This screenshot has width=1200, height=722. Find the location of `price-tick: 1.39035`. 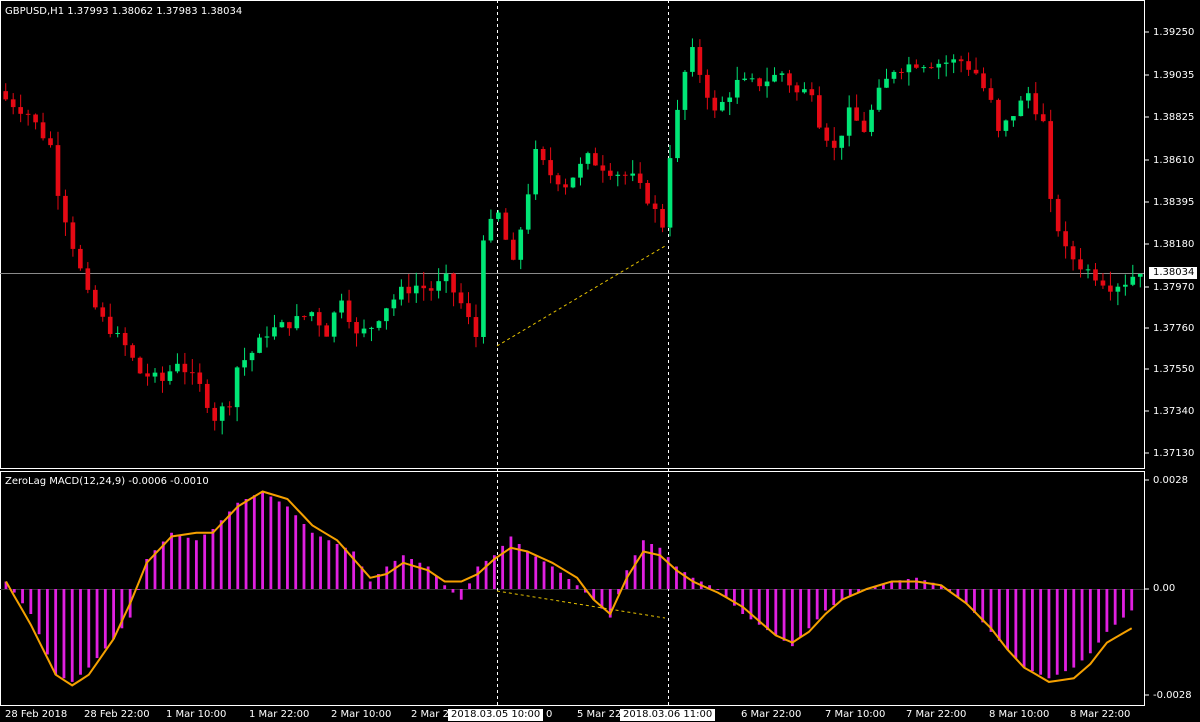

price-tick: 1.39035 is located at coordinates (1174, 75).